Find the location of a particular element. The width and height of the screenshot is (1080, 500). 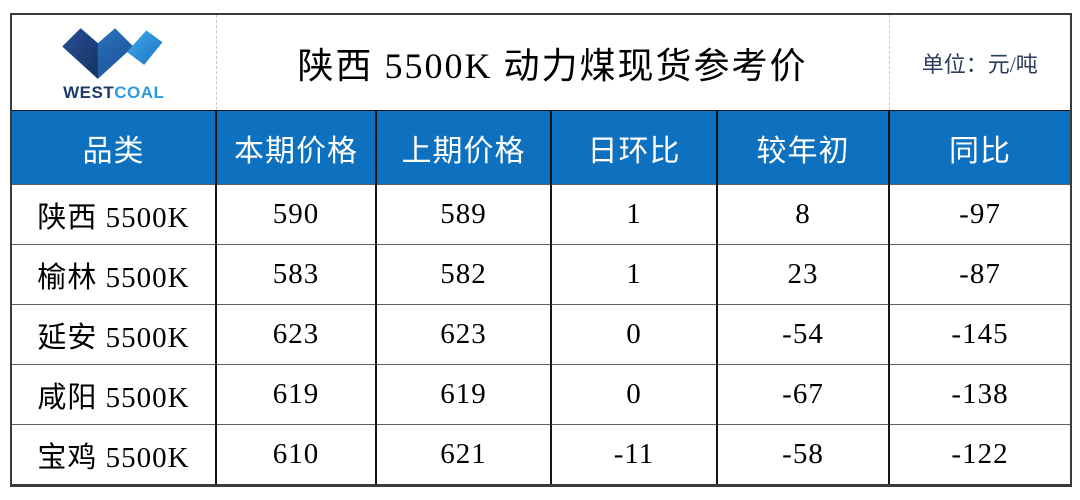

logo-wordmark: WESTCOAL is located at coordinates (113, 92).